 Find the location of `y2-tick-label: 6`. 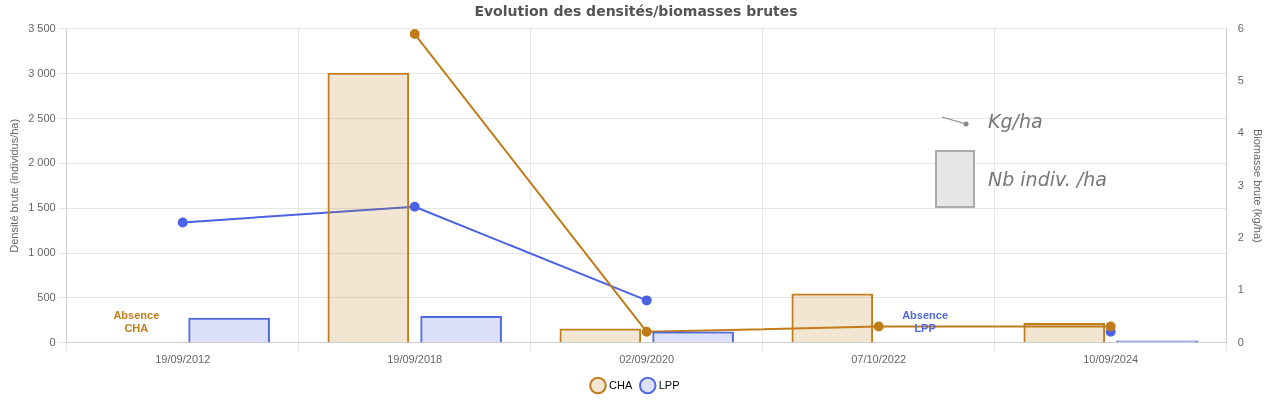

y2-tick-label: 6 is located at coordinates (1240, 27).